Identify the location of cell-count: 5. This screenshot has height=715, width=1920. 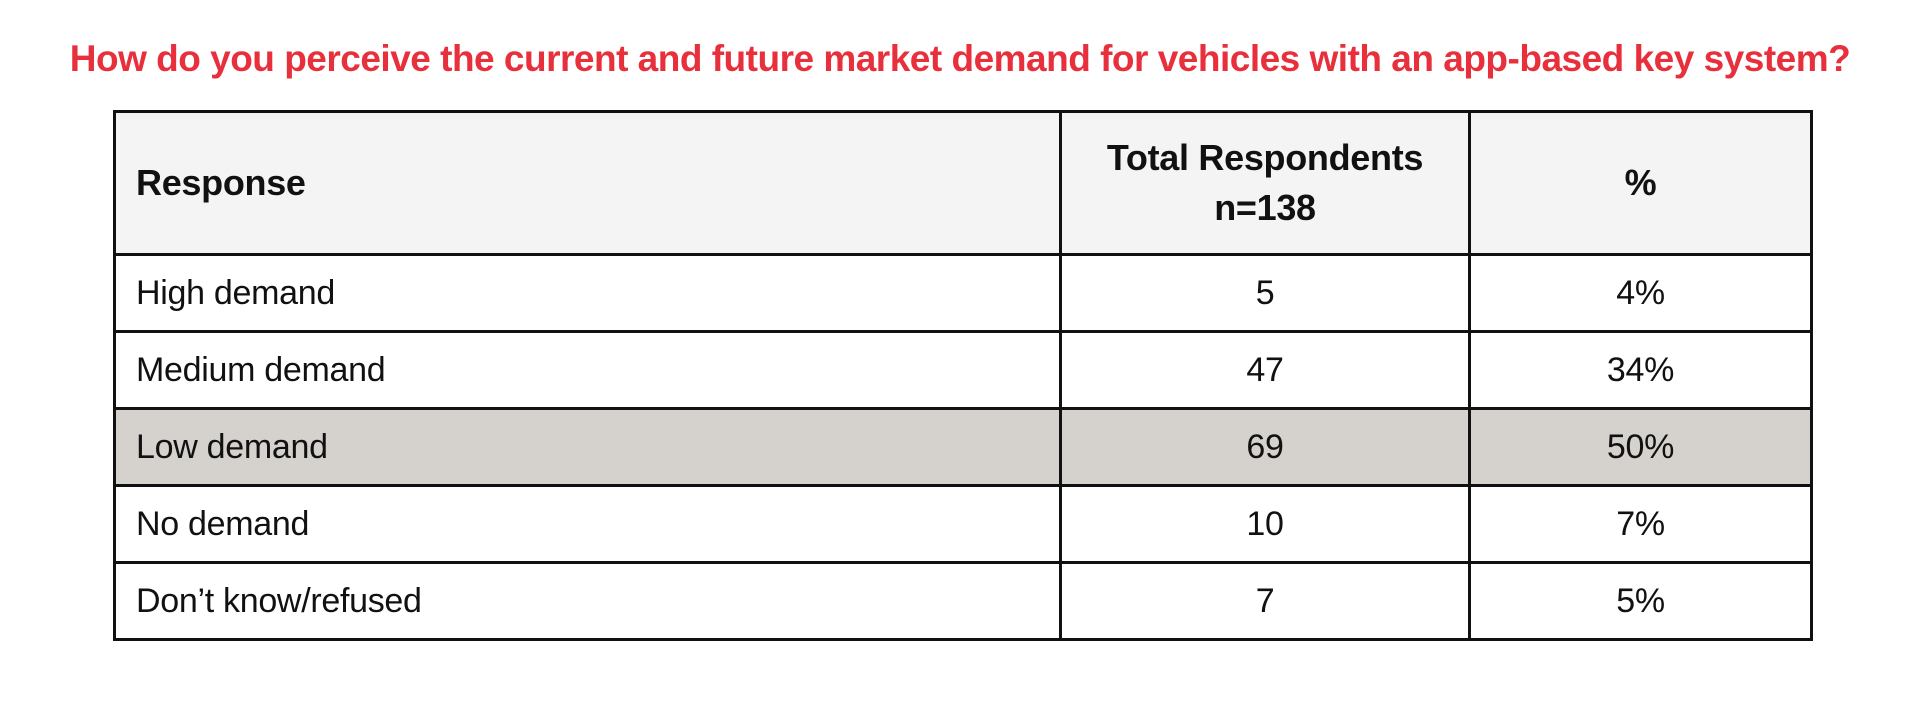
(1265, 293).